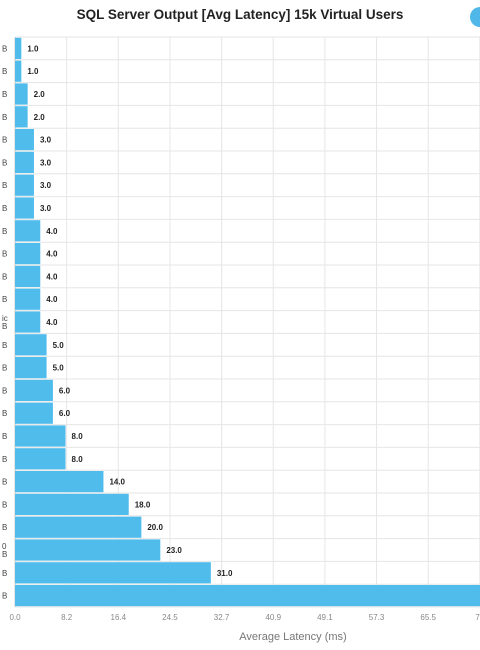  I want to click on data-label: 20.0, so click(155, 527).